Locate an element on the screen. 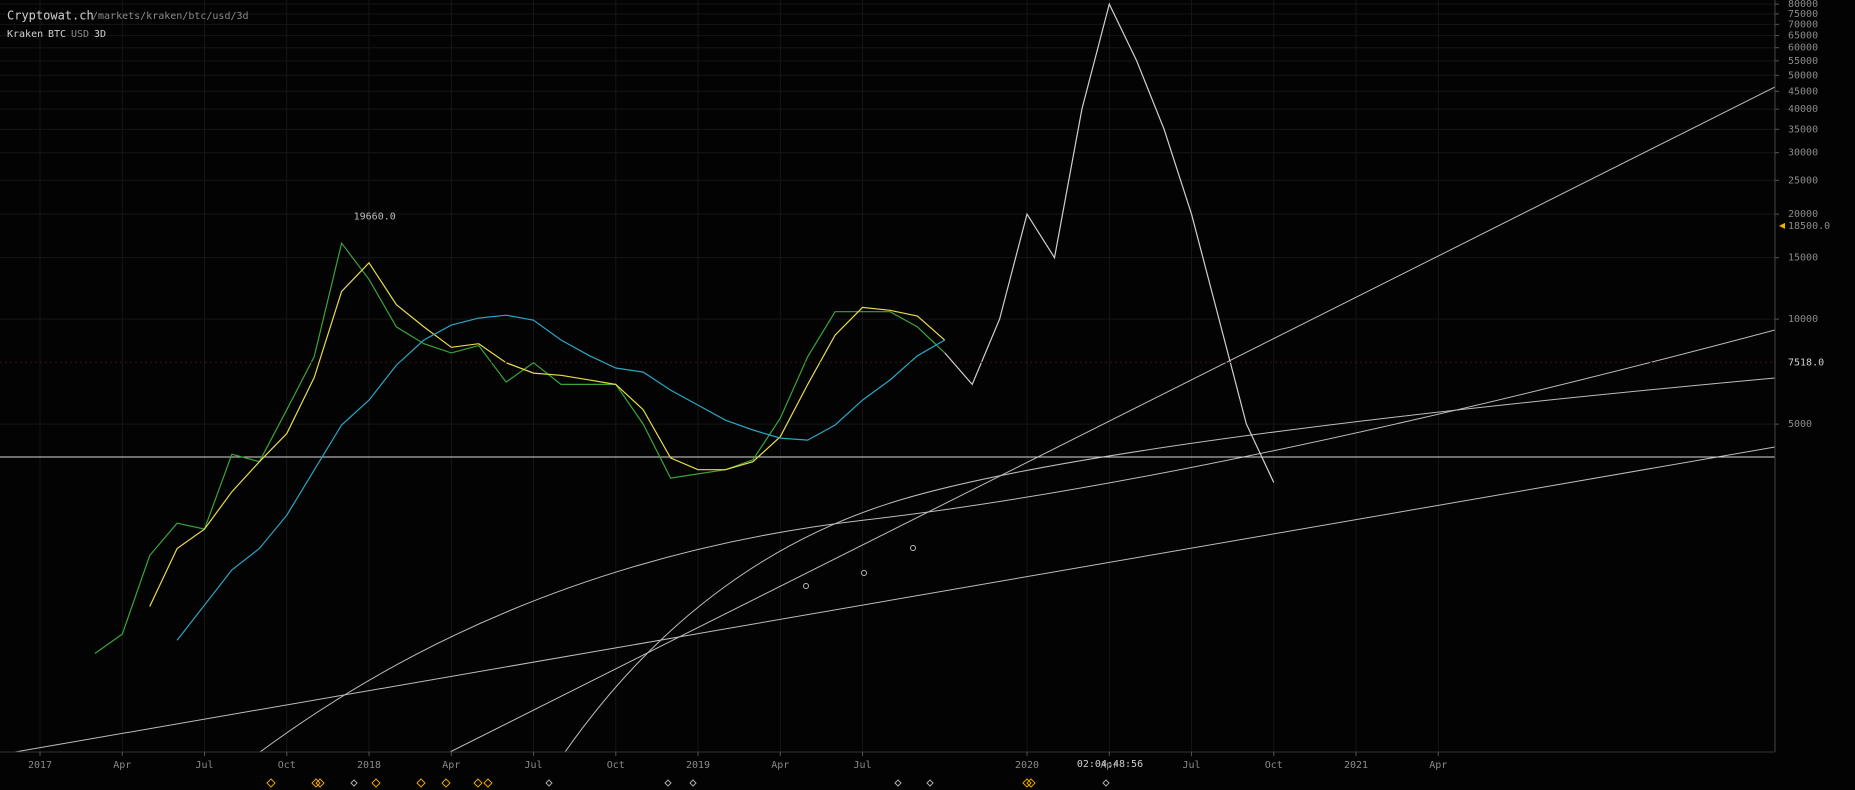  site-title: Cryptowat.ch is located at coordinates (50, 16).